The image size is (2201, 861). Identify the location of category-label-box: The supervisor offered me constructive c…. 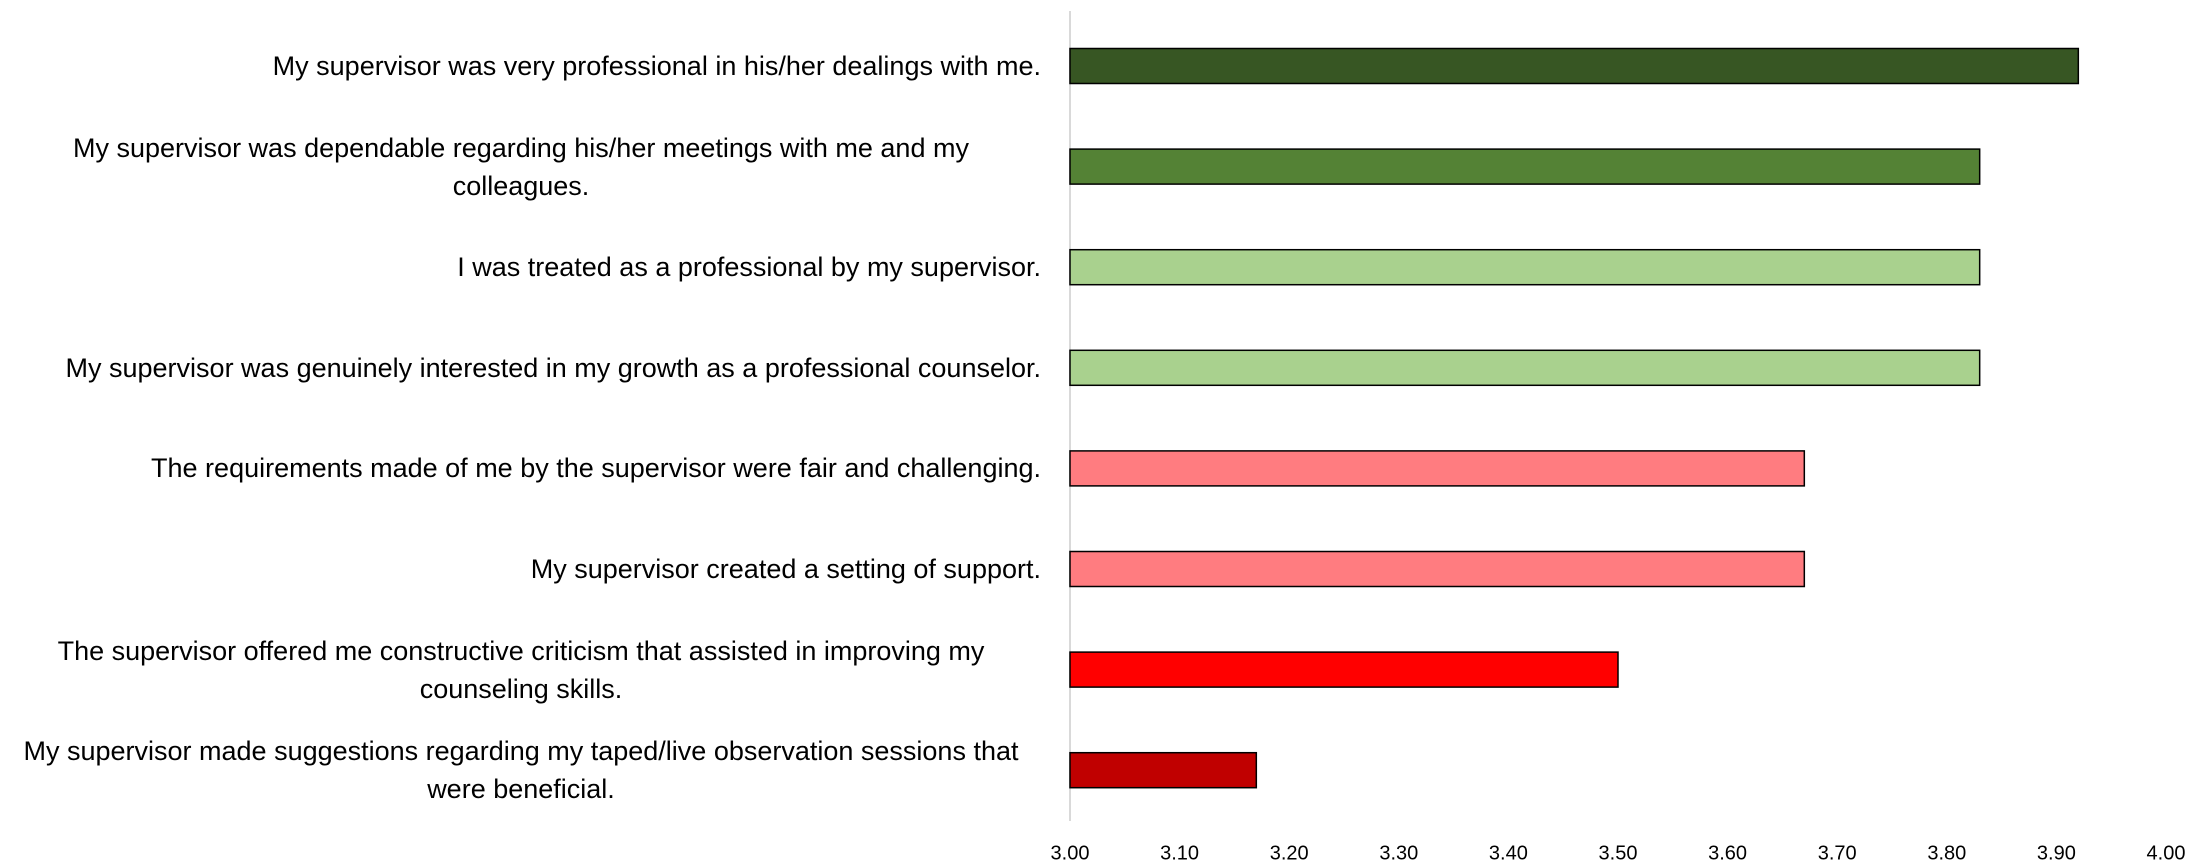
(521, 670).